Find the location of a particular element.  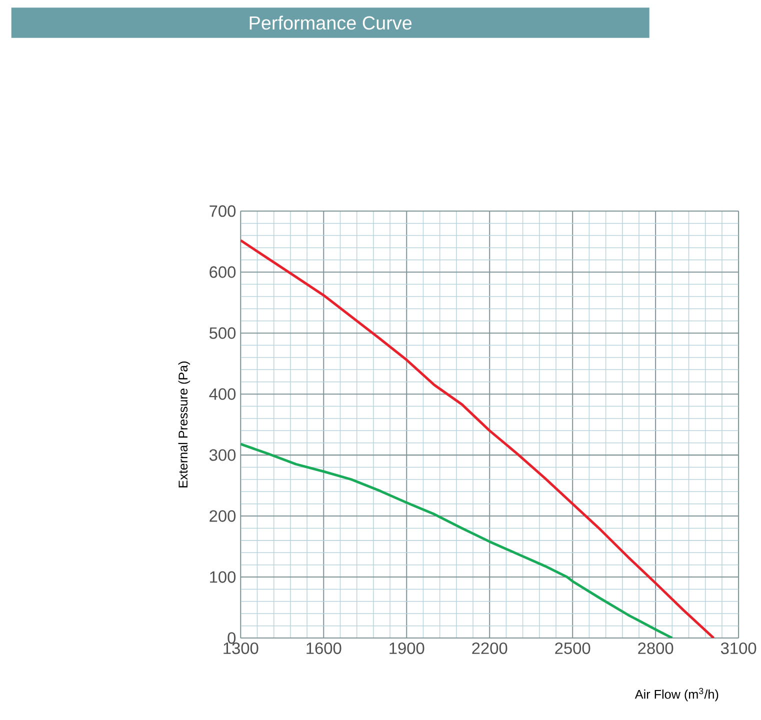

y-tick-label: 100 is located at coordinates (223, 577).